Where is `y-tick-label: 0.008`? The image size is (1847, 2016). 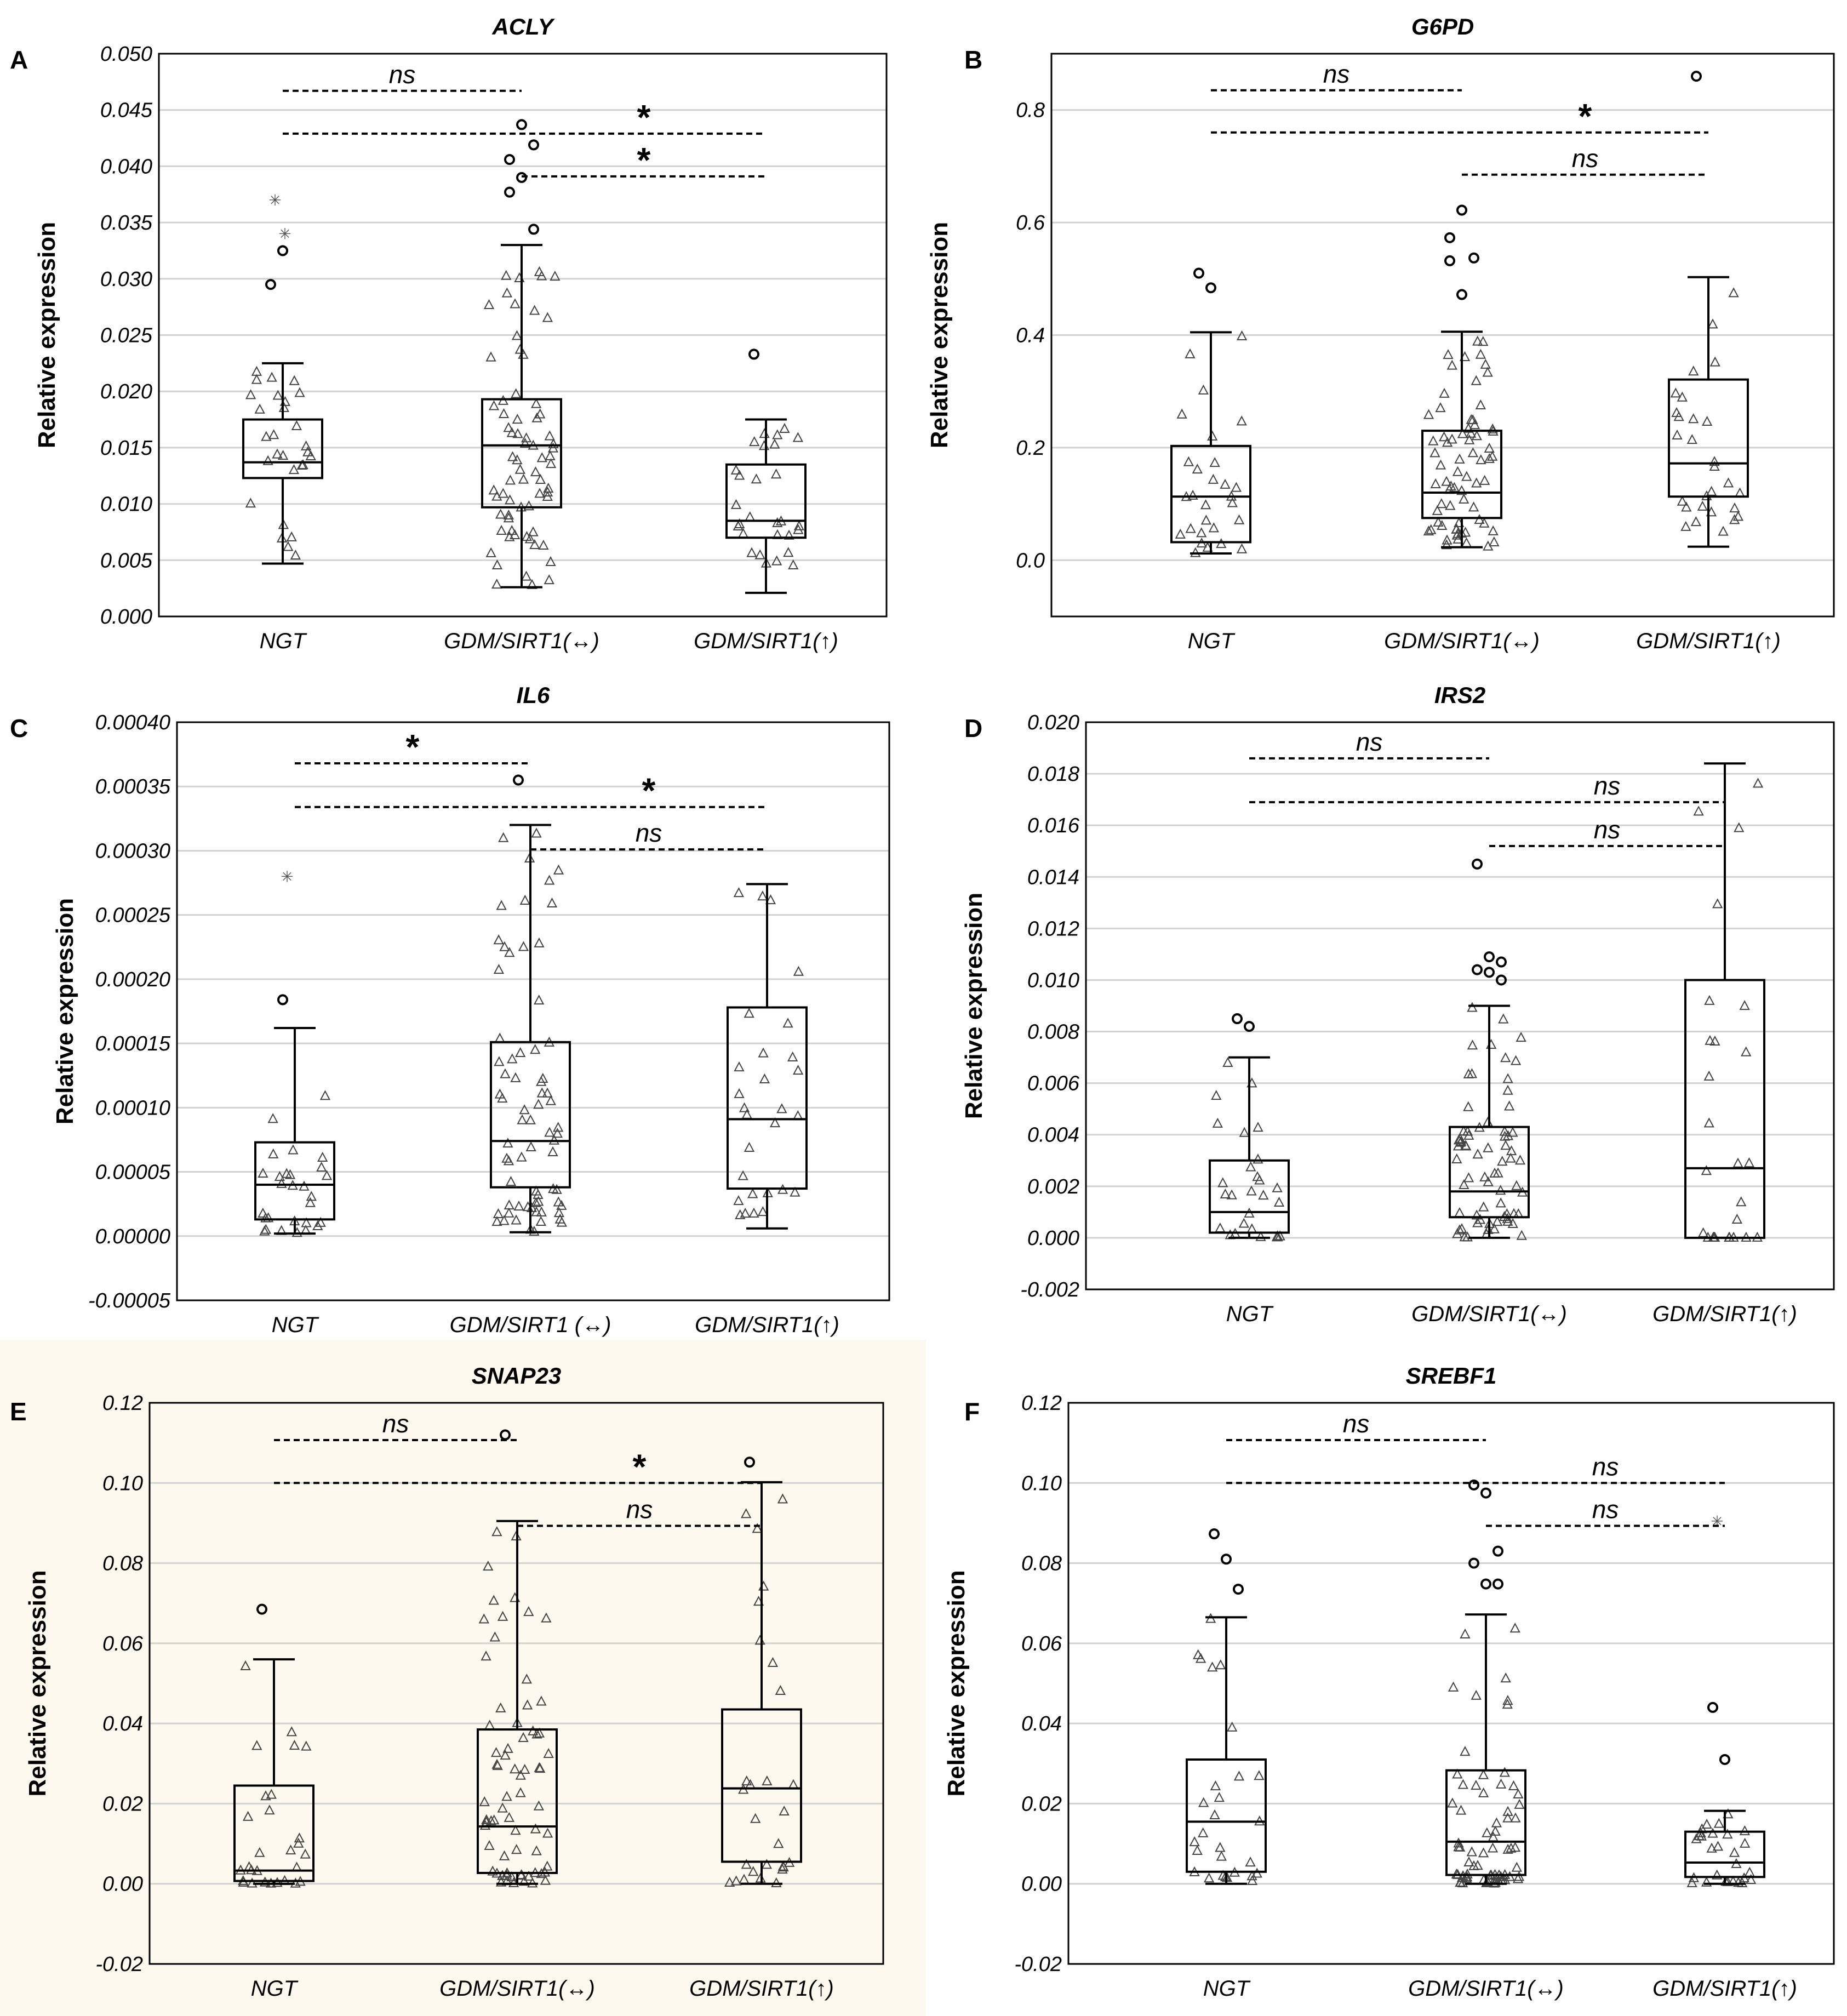
y-tick-label: 0.008 is located at coordinates (1053, 1032).